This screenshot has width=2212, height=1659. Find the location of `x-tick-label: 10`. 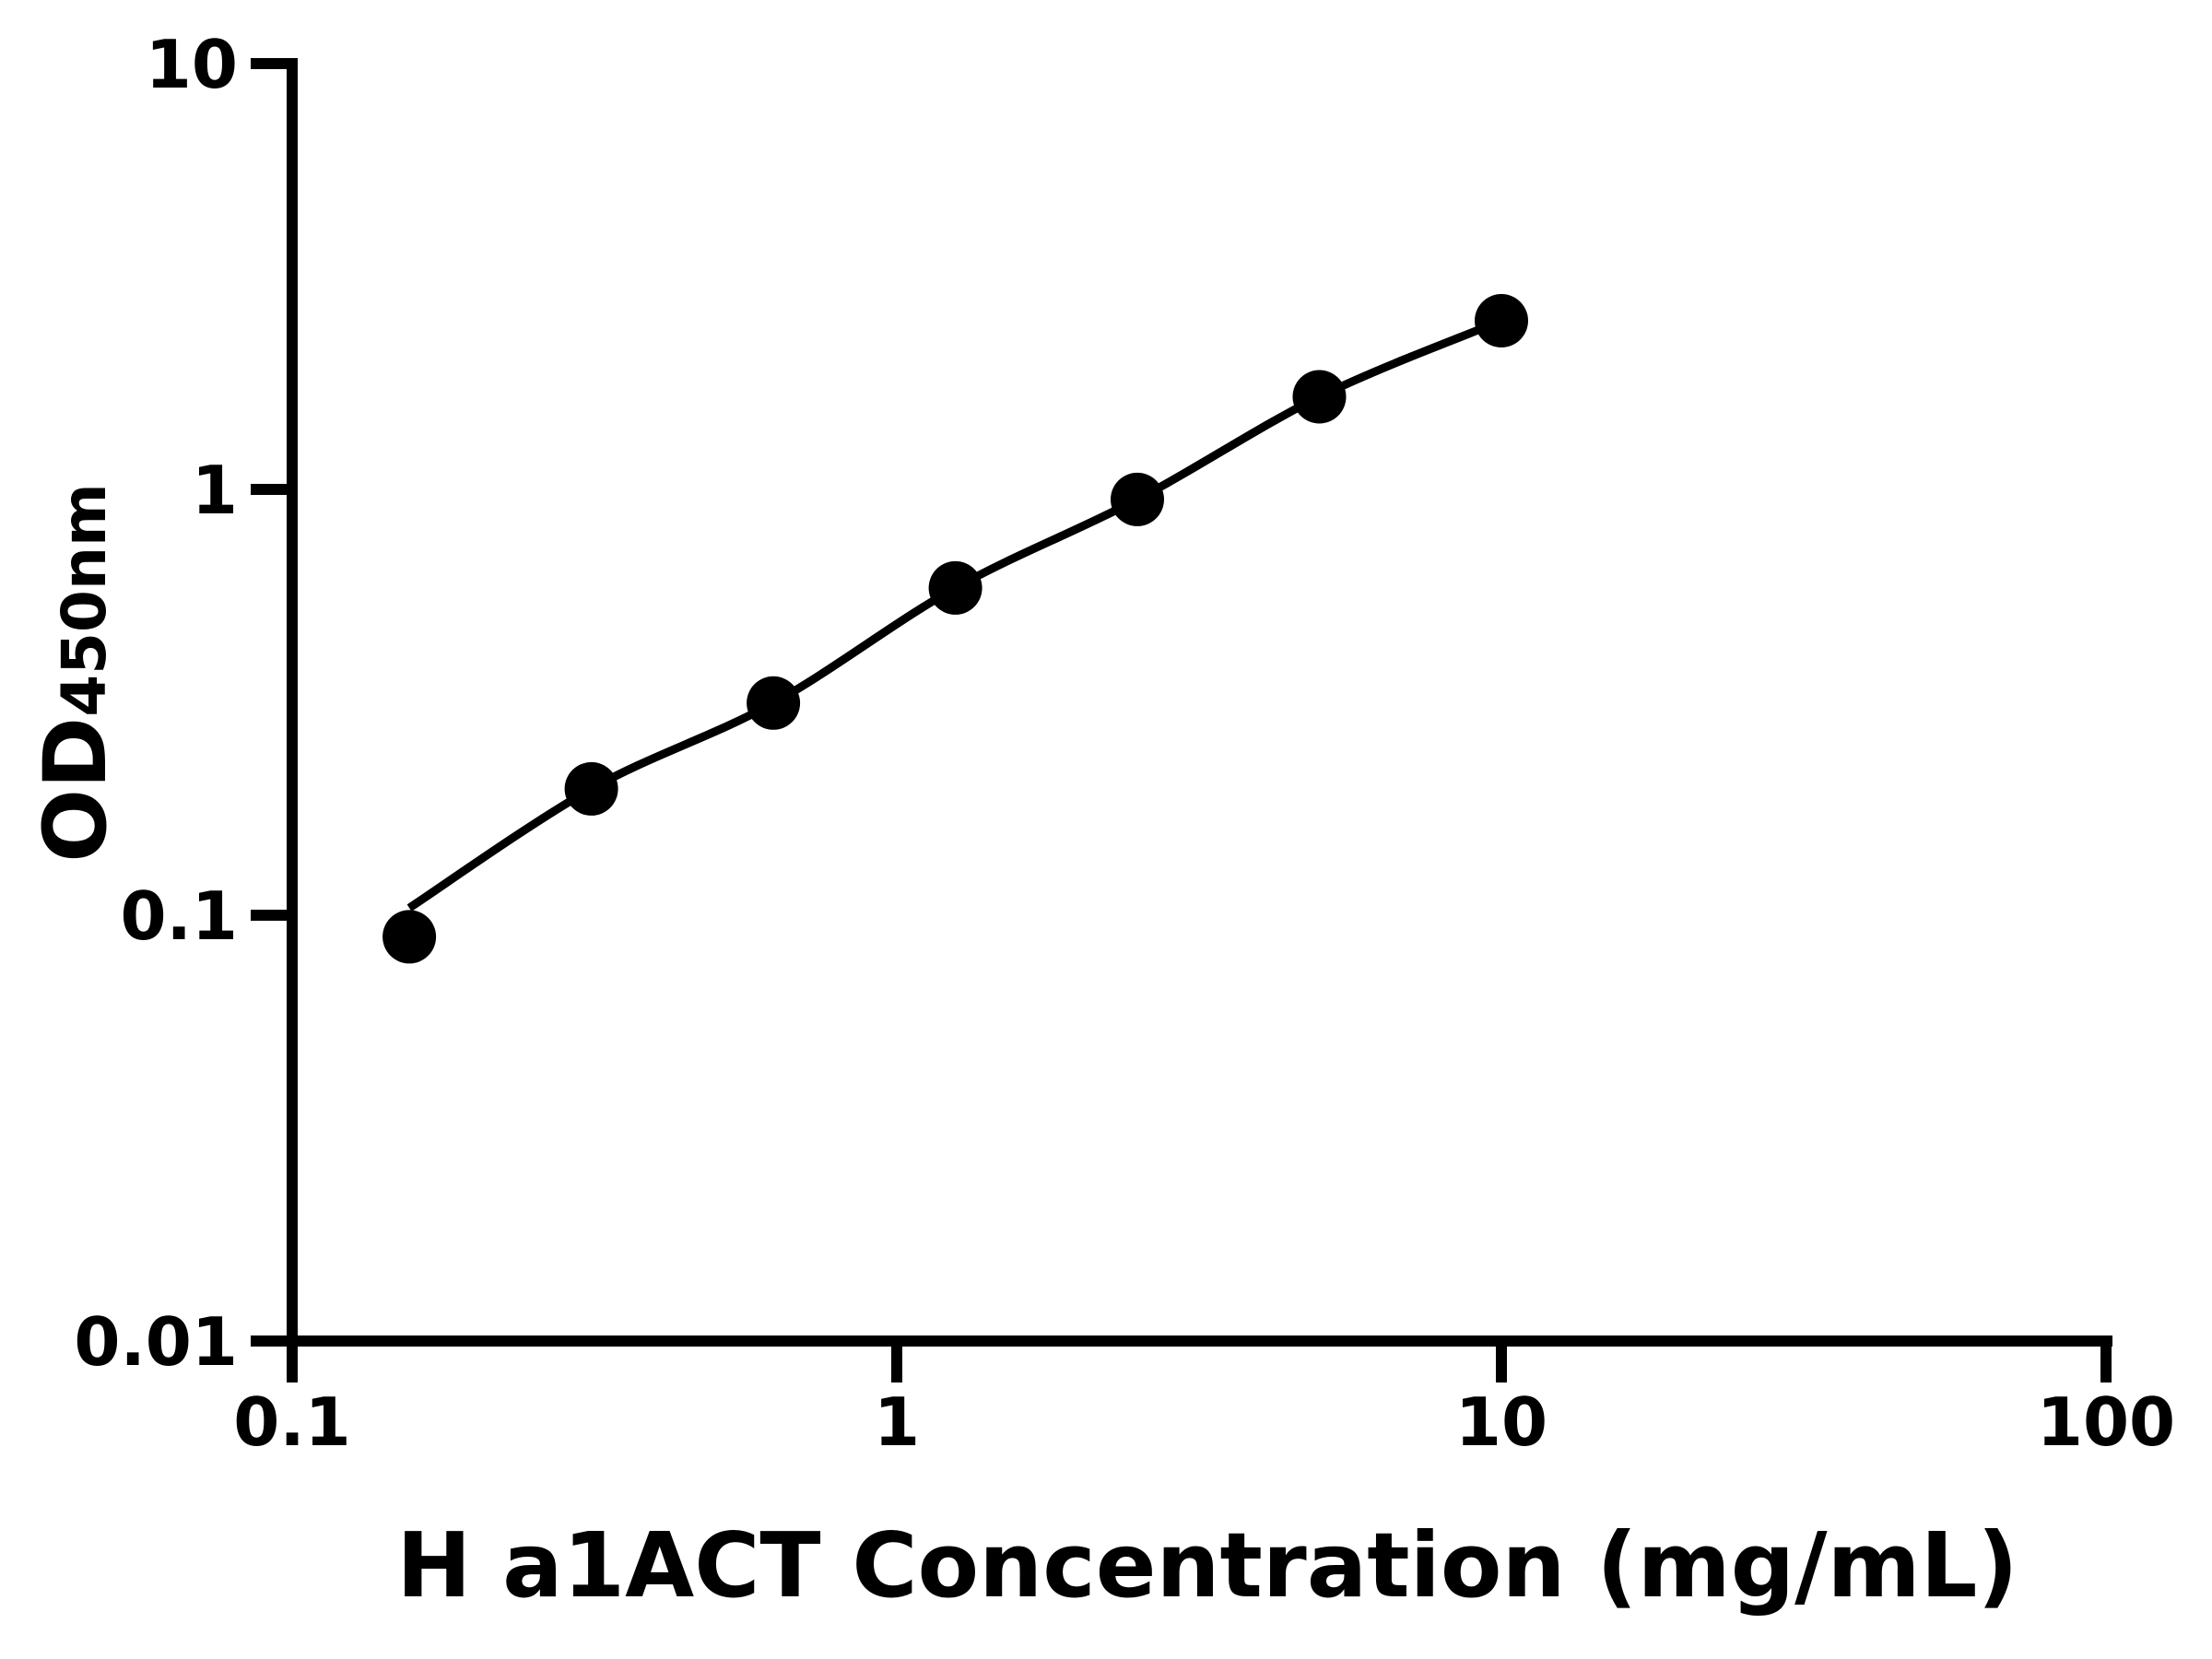

x-tick-label: 10 is located at coordinates (1501, 1422).